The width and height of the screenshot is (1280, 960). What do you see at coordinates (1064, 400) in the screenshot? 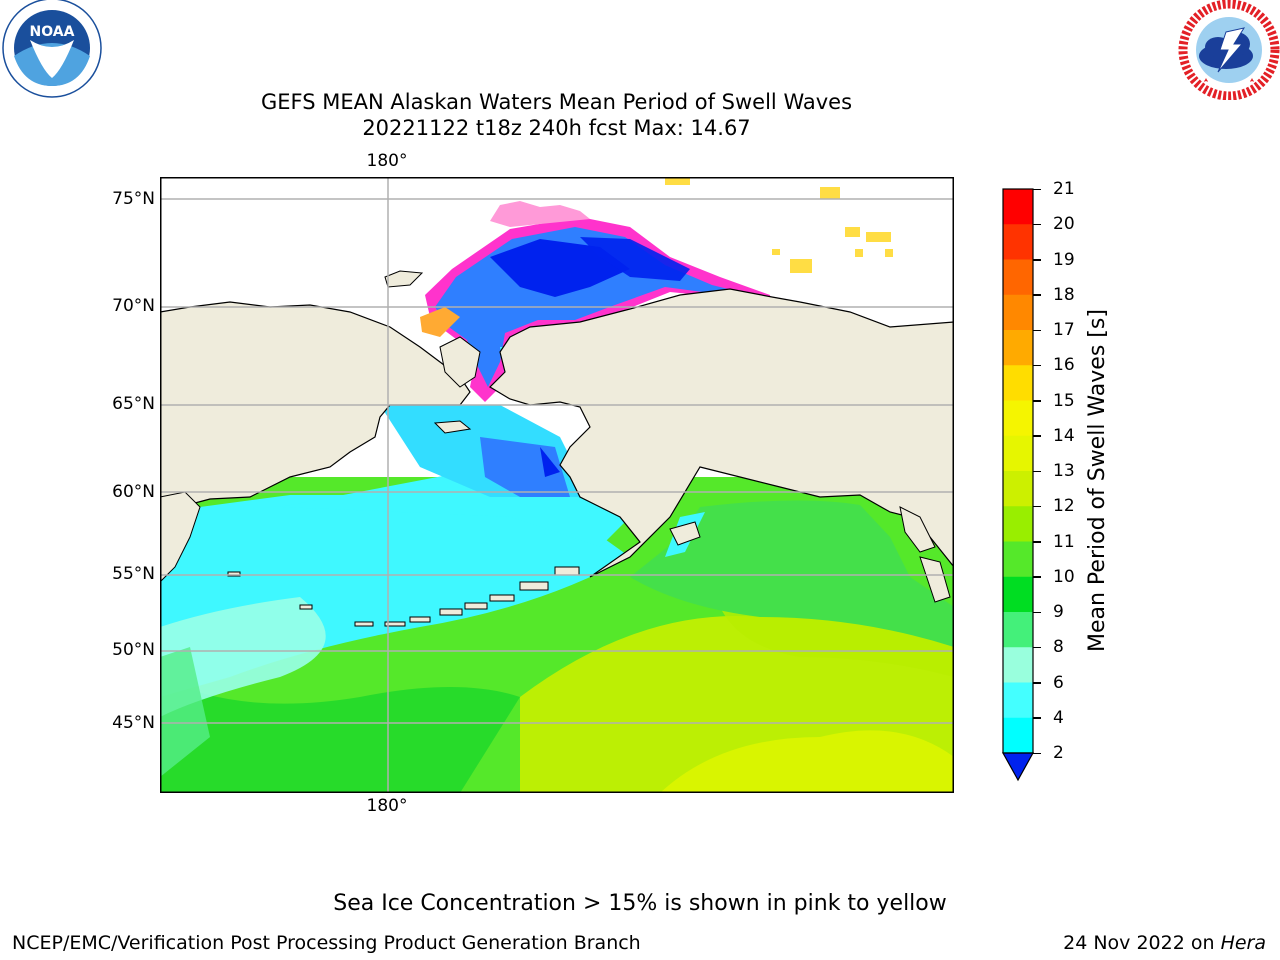
I see `colorbar-tick-label: 15` at bounding box center [1064, 400].